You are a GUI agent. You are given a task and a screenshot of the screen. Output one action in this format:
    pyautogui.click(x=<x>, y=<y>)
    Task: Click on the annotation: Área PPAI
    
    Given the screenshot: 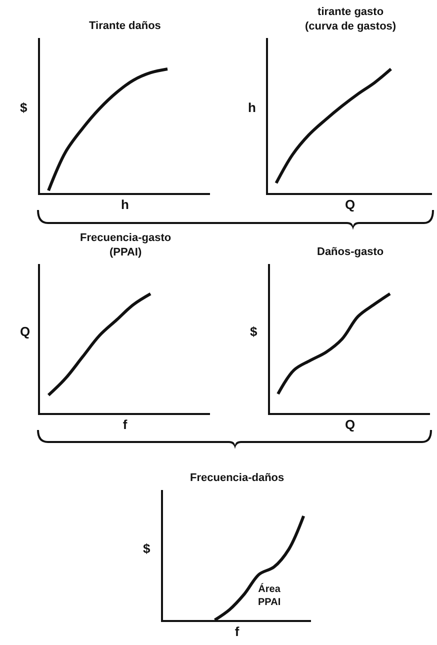 What is the action you would take?
    pyautogui.click(x=269, y=595)
    